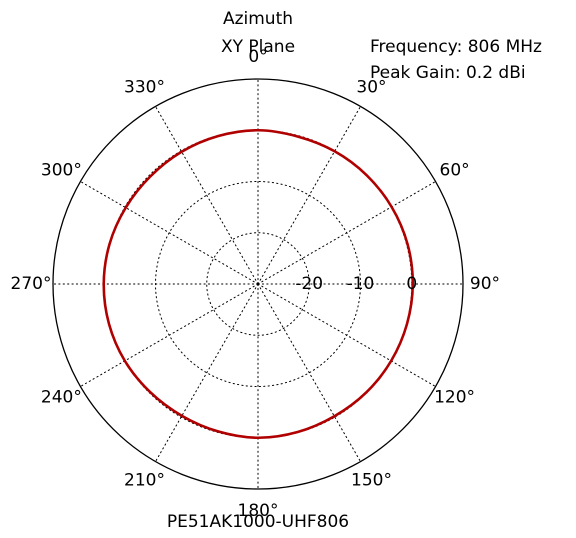  What do you see at coordinates (361, 284) in the screenshot?
I see `radial-tick-label: -10` at bounding box center [361, 284].